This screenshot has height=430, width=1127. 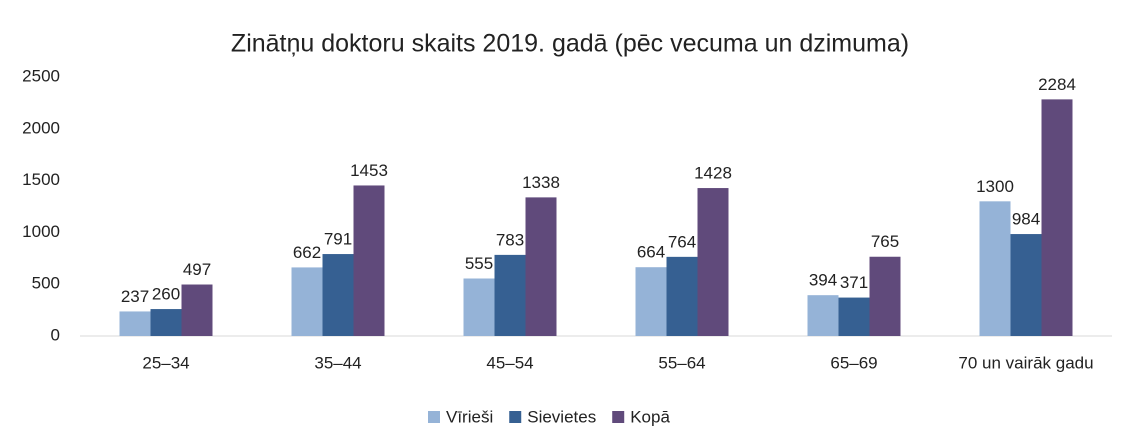 I want to click on data-label: 765, so click(x=885, y=241).